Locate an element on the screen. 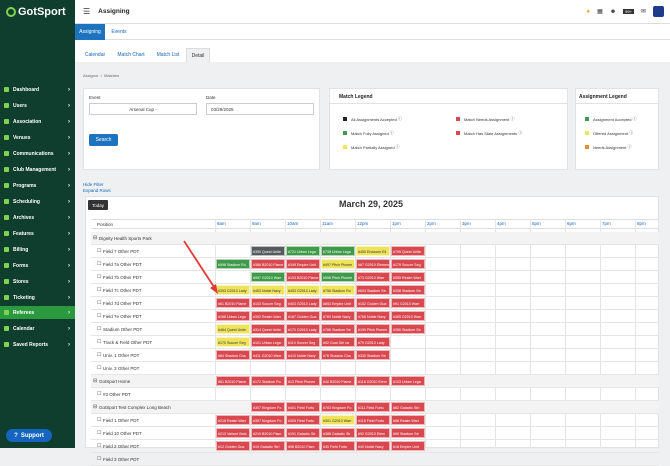 The width and height of the screenshot is (670, 466). match-block: #67 G2010 Elemen is located at coordinates (373, 264).